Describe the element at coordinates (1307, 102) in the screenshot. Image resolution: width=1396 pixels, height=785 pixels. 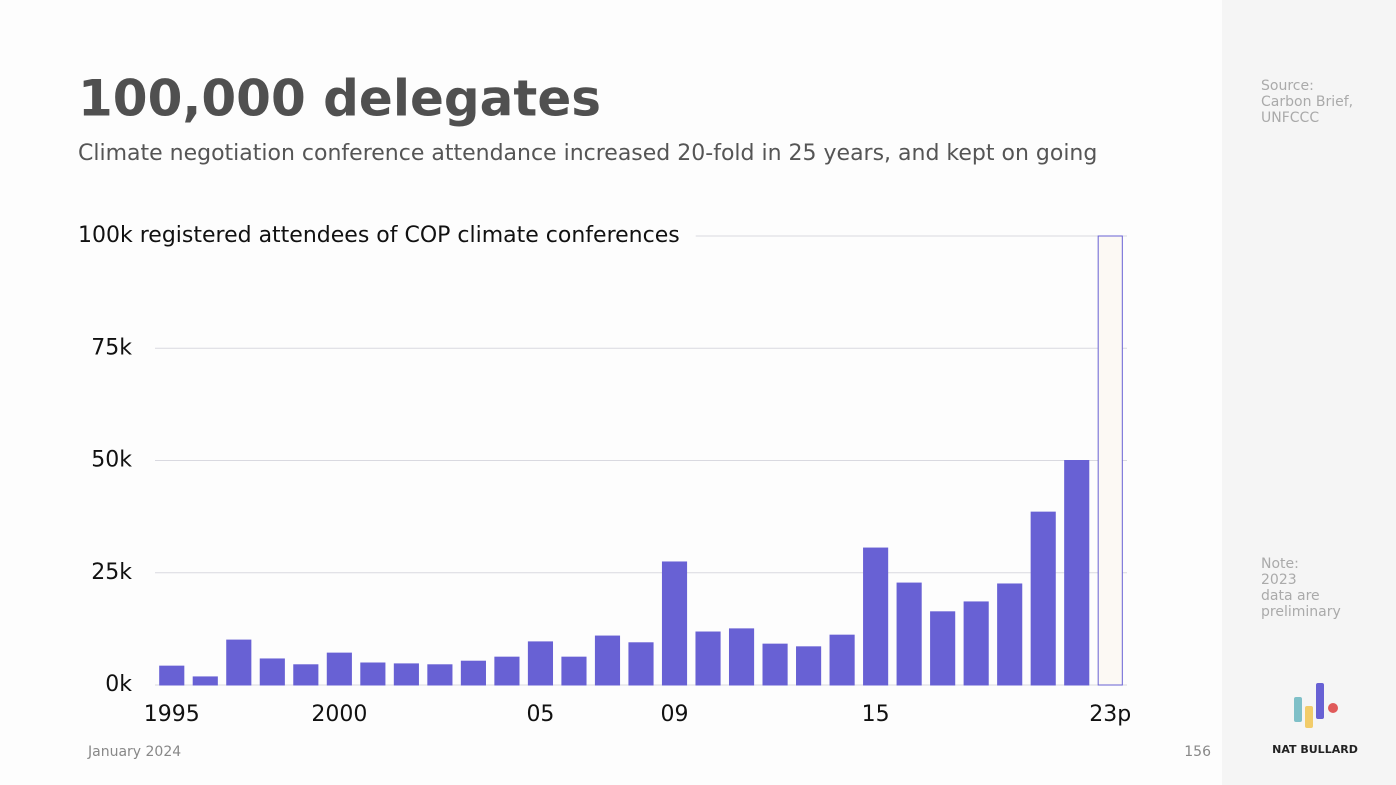
I see `source-line: Carbon Brief,` at that location.